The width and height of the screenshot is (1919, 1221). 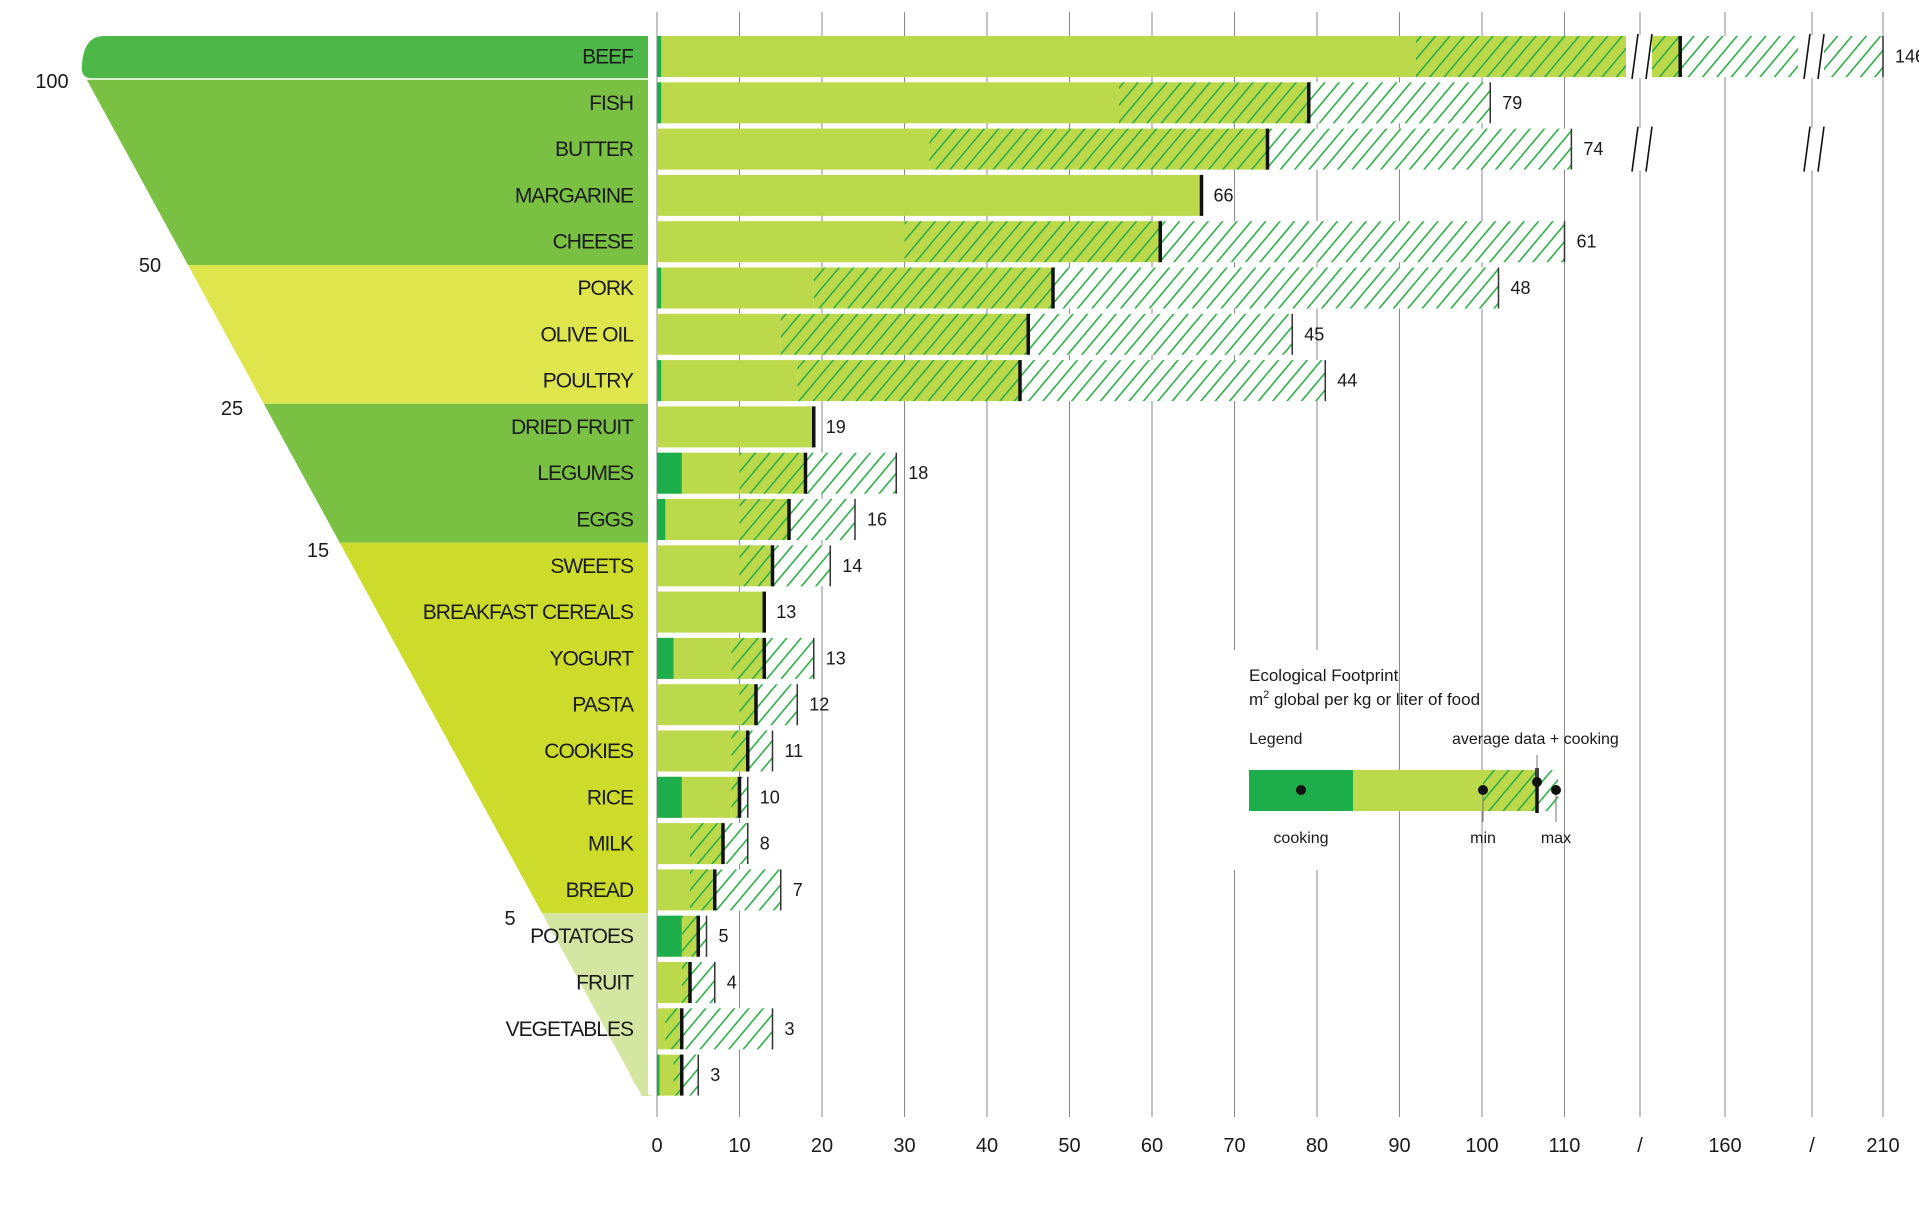 What do you see at coordinates (819, 705) in the screenshot?
I see `value-label: 12` at bounding box center [819, 705].